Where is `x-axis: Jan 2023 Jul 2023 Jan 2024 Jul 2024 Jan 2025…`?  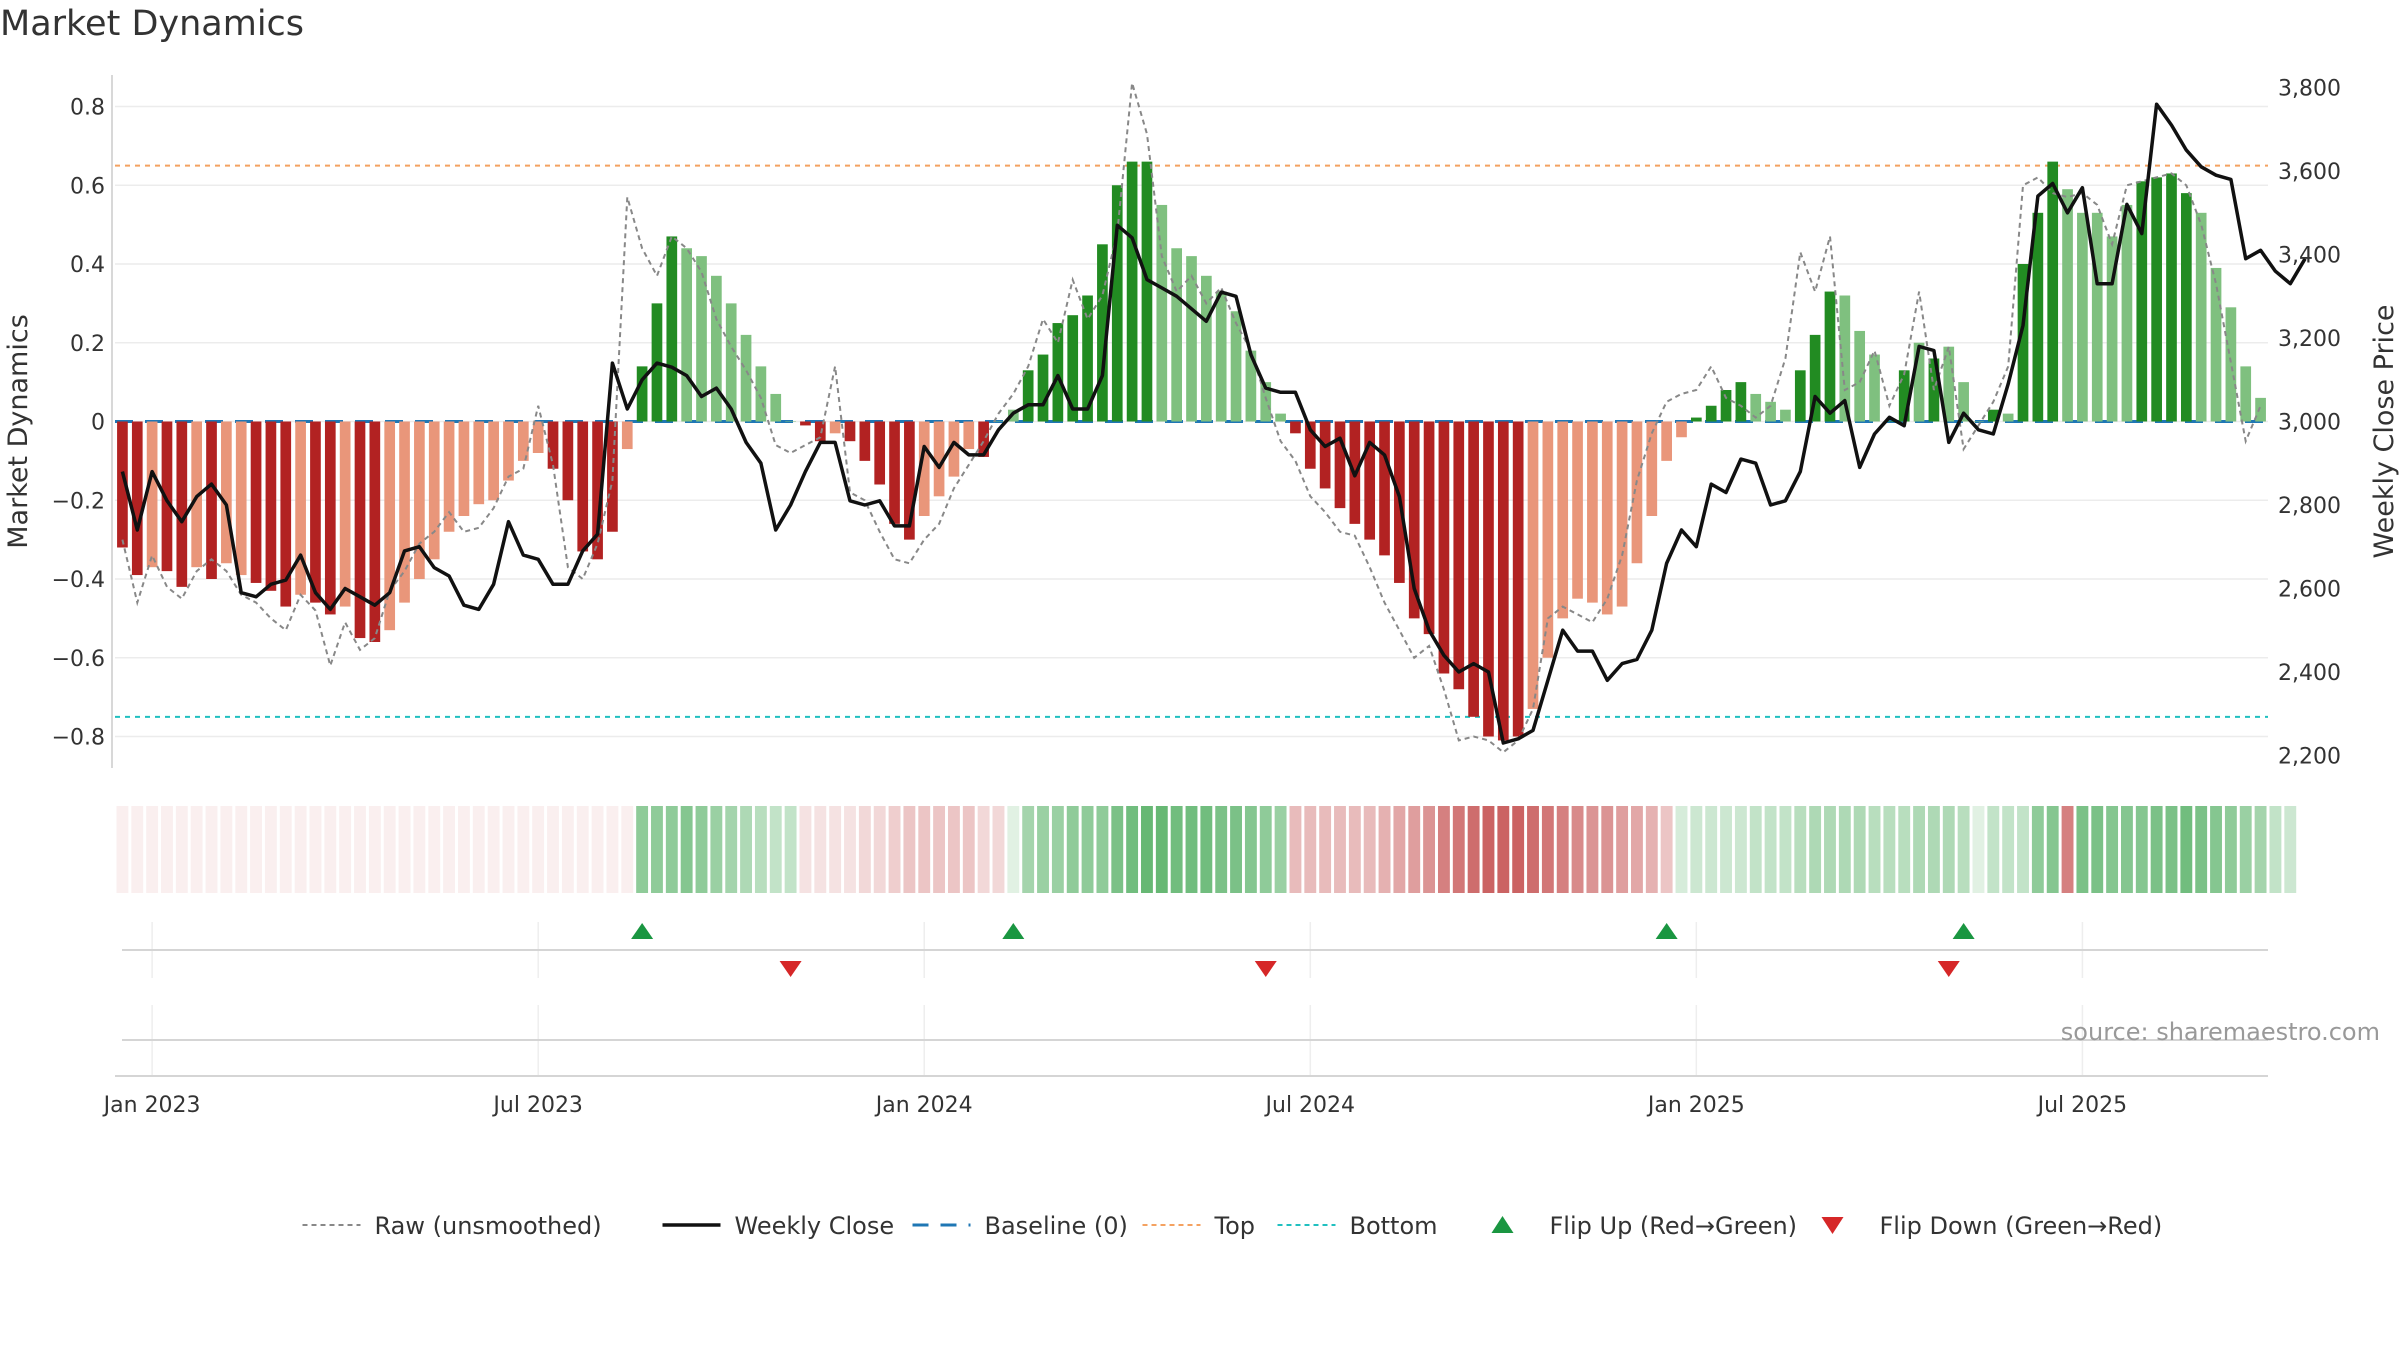
x-axis: Jan 2023 Jul 2023 Jan 2024 Jul 2024 Jan 2025… is located at coordinates (1185, 1096).